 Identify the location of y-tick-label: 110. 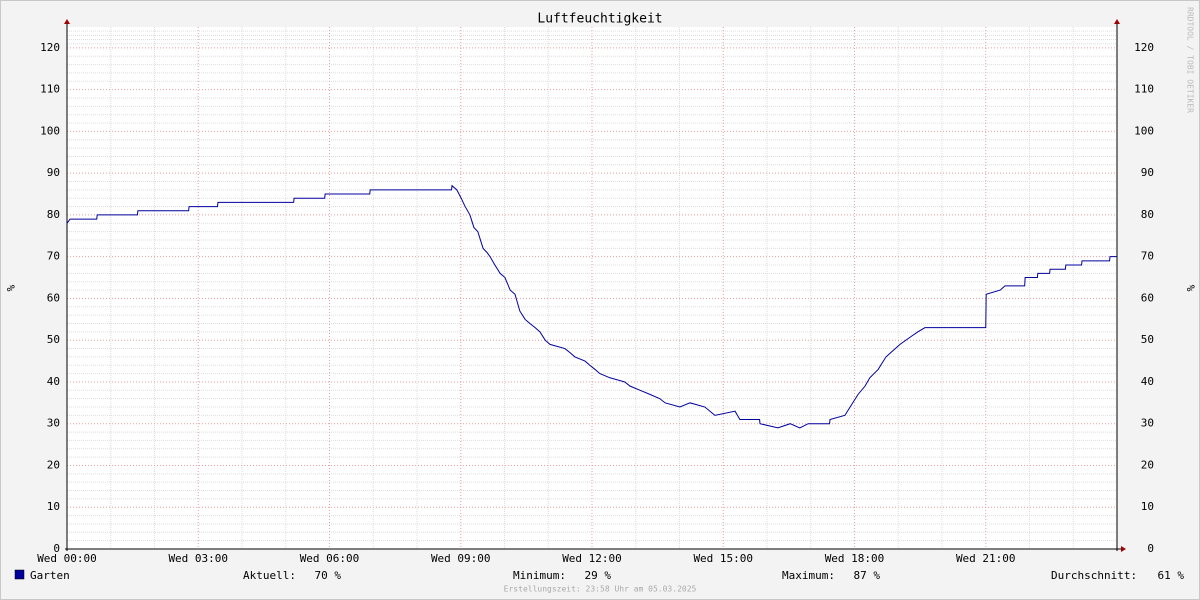
(50, 89).